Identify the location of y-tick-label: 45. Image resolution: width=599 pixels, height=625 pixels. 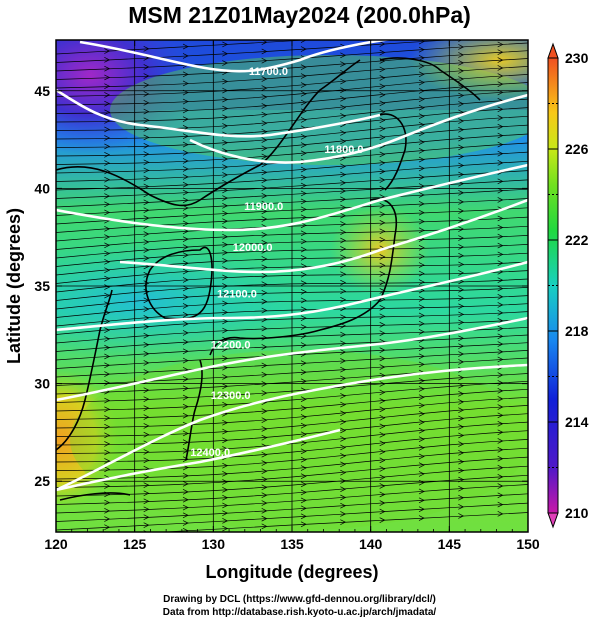
(42, 91).